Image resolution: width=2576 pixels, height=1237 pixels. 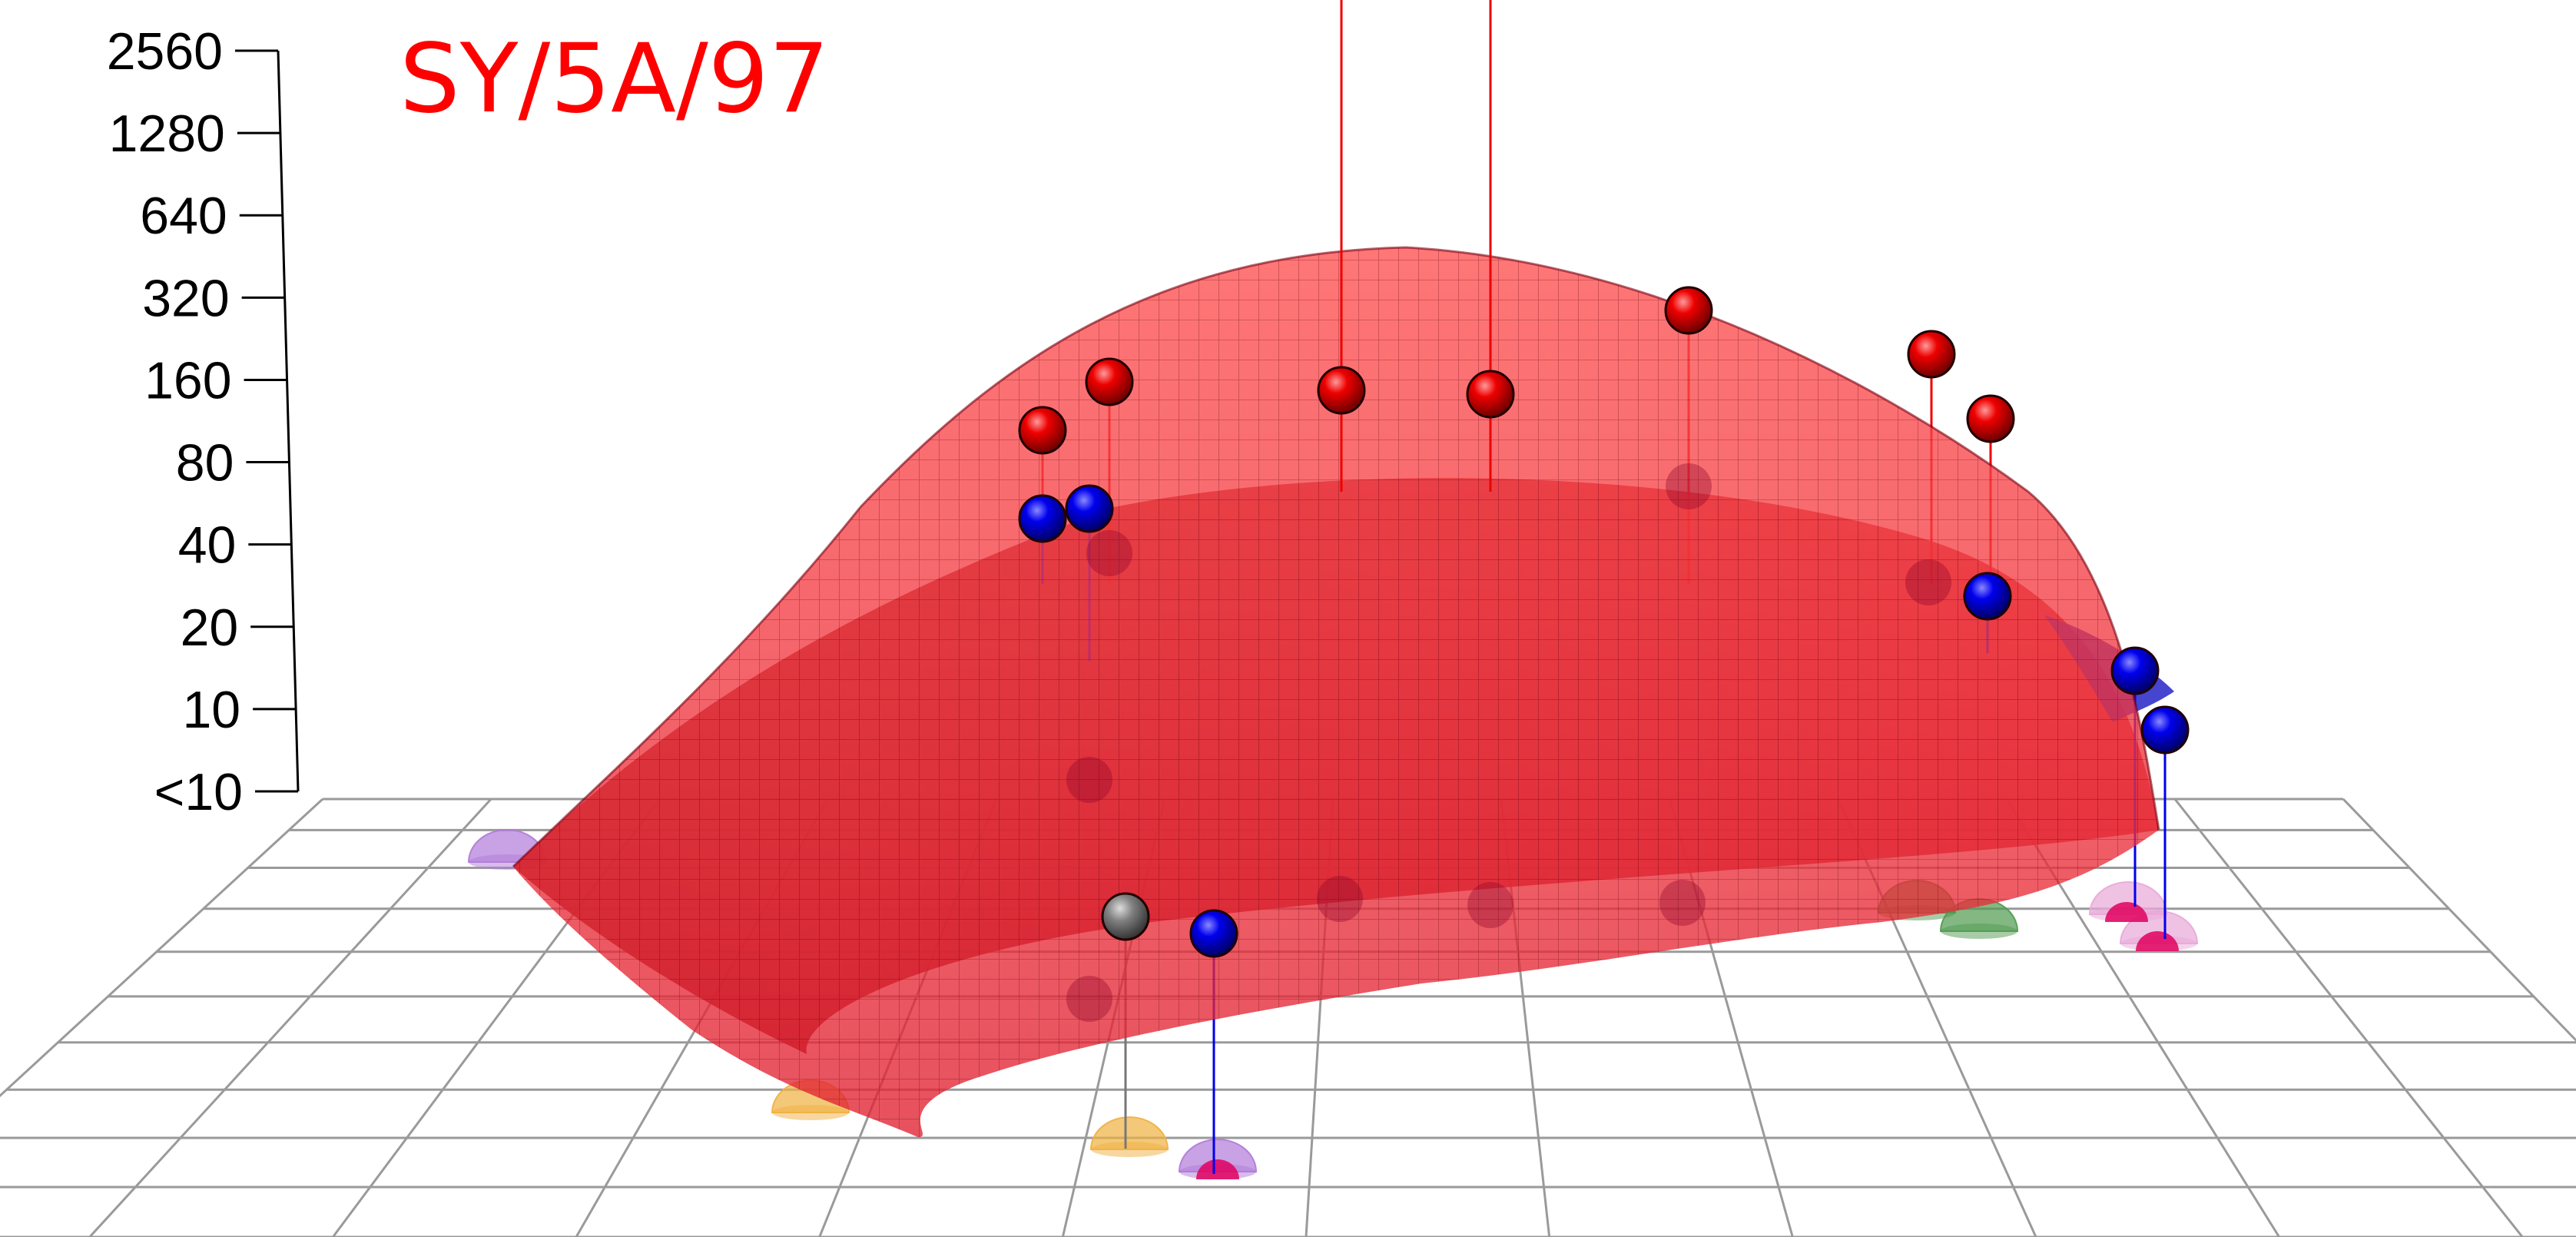 I want to click on blue-point-b3, so click(x=1987, y=596).